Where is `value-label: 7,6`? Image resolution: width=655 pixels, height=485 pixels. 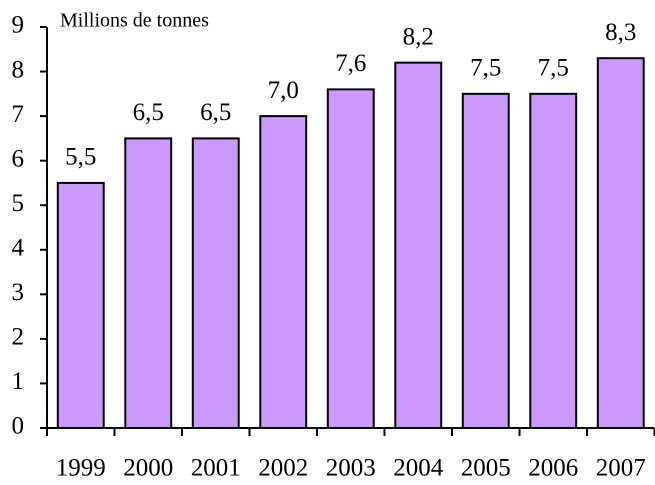 value-label: 7,6 is located at coordinates (350, 63).